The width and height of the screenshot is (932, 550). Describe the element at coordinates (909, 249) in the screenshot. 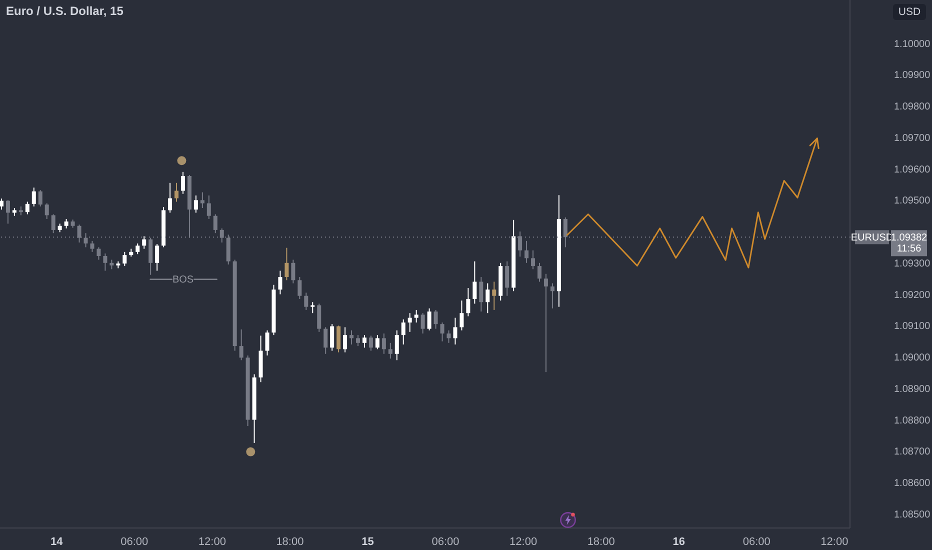

I see `text: 11:56` at that location.